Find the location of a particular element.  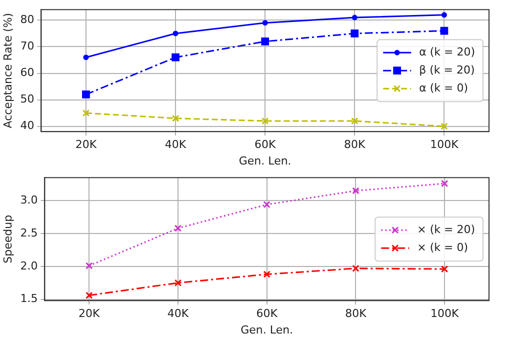

y-tick-label: 60 is located at coordinates (27, 73).